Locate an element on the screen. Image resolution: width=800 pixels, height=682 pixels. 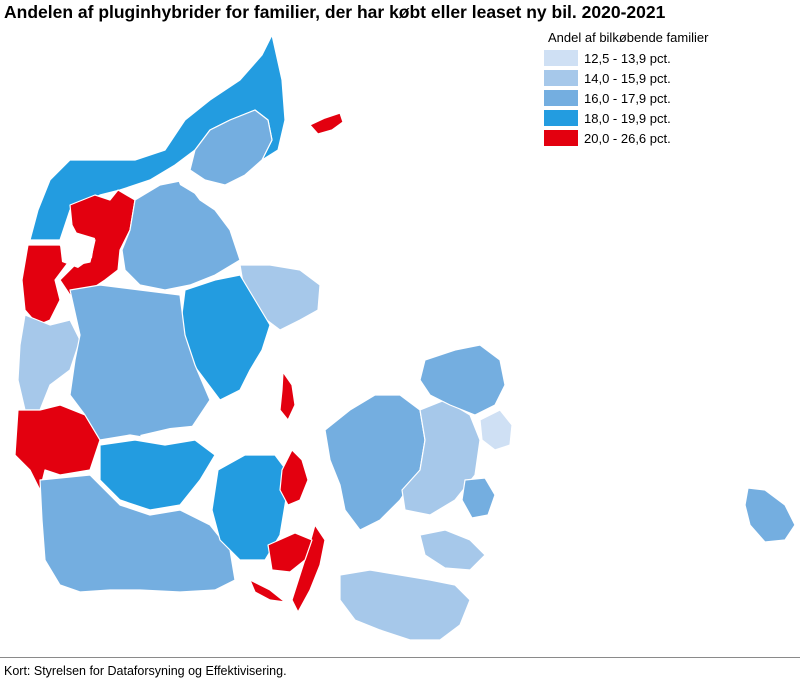
region-stevns is located at coordinates (478, 498).